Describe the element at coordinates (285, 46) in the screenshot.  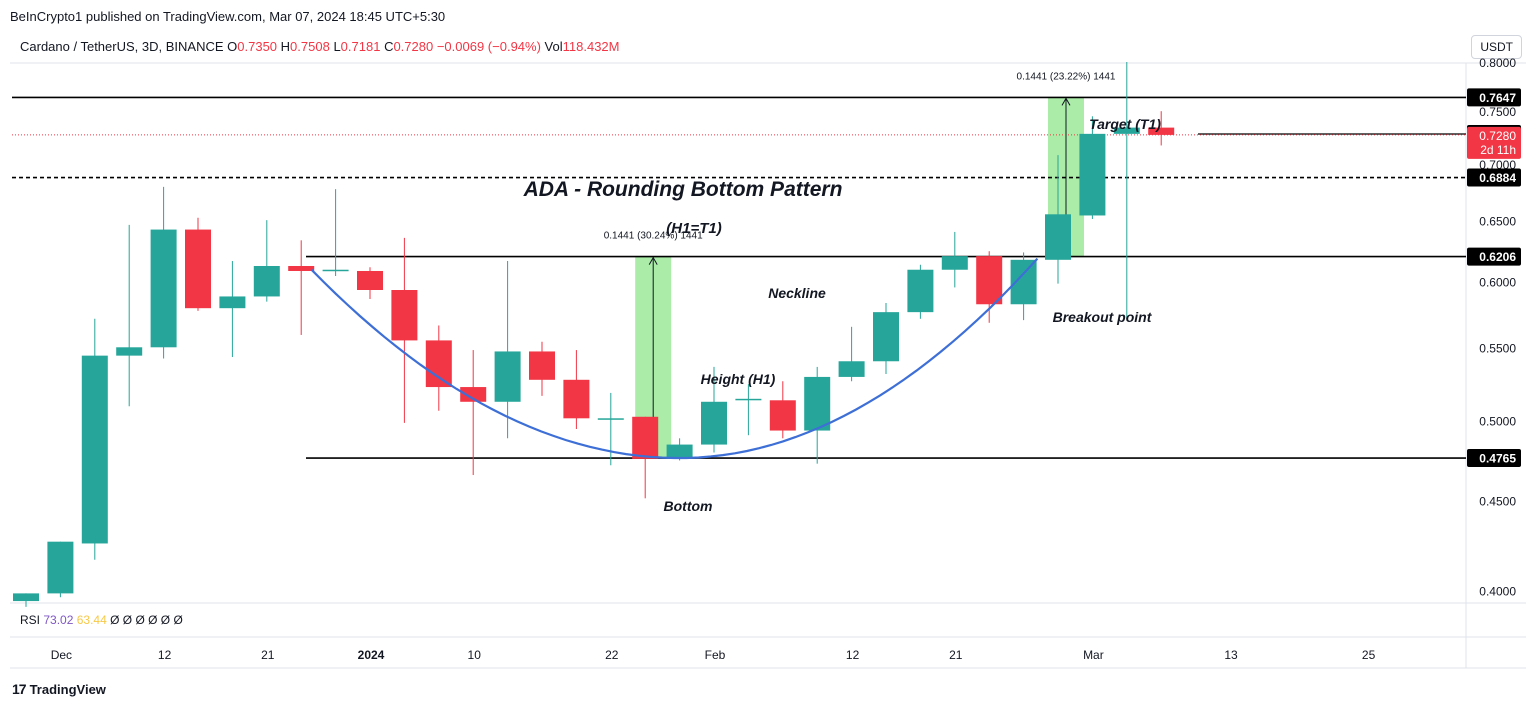
I see `high-label: H` at that location.